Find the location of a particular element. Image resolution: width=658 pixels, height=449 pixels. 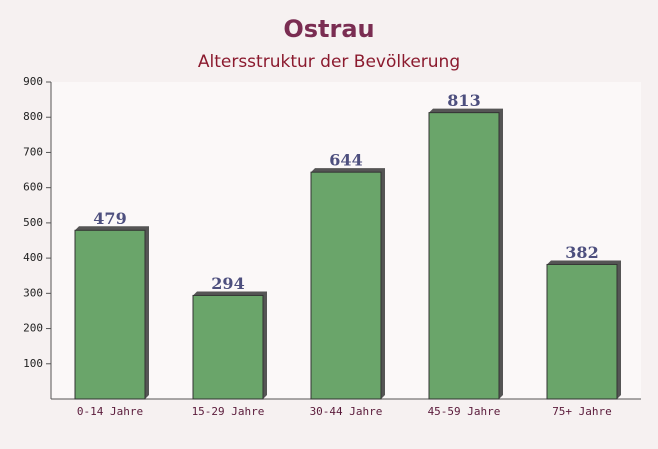

value-label: 479 is located at coordinates (109, 218).